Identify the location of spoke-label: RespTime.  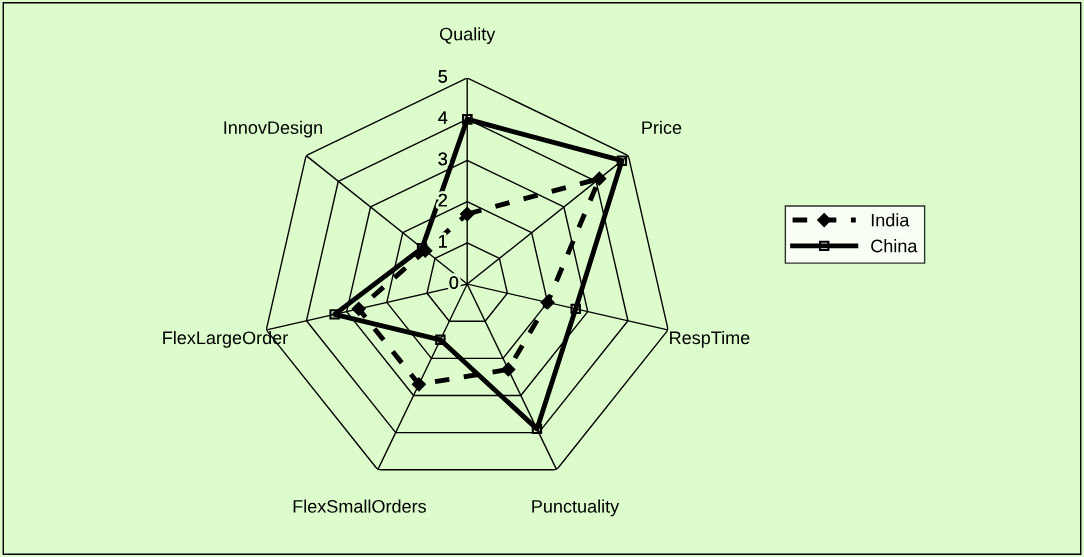
(710, 339).